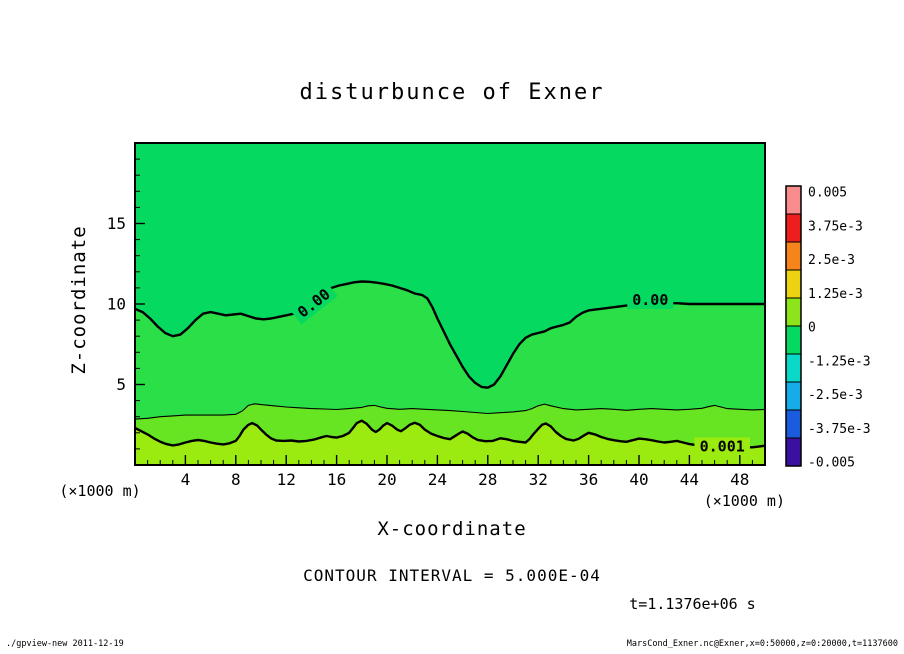  I want to click on x-axis-unit-note: (×1000 m), so click(744, 501).